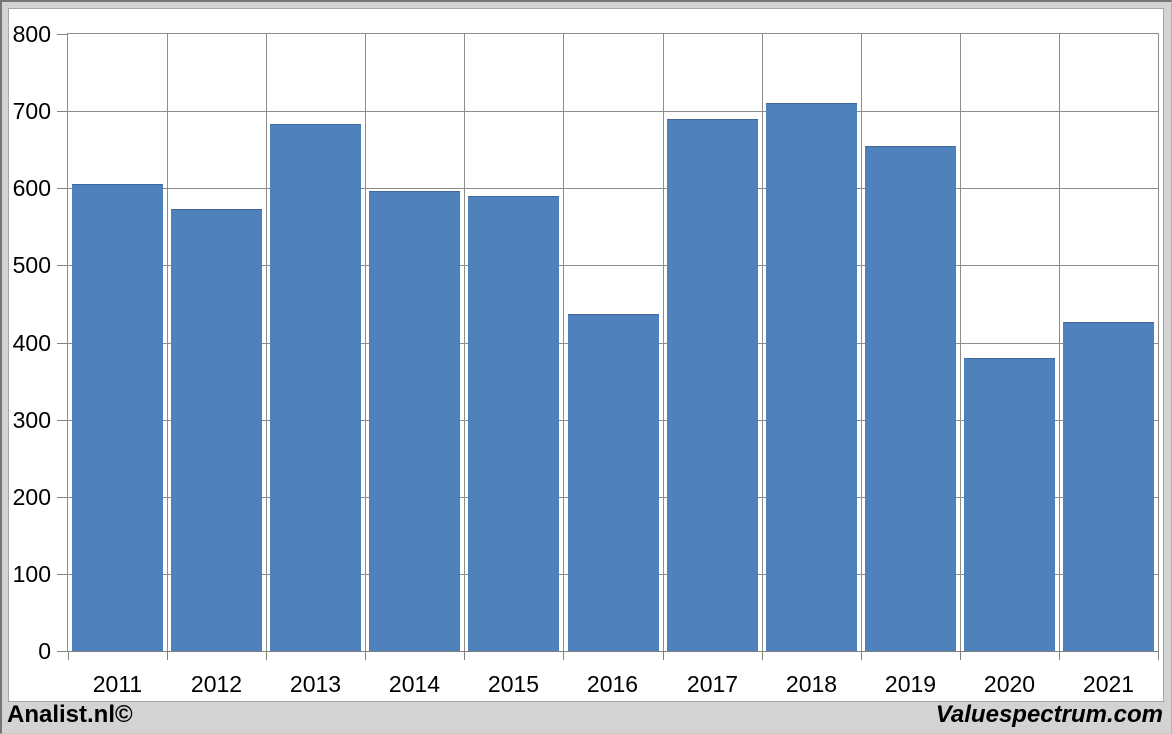 This screenshot has height=734, width=1172. What do you see at coordinates (1108, 486) in the screenshot?
I see `bar-2021` at bounding box center [1108, 486].